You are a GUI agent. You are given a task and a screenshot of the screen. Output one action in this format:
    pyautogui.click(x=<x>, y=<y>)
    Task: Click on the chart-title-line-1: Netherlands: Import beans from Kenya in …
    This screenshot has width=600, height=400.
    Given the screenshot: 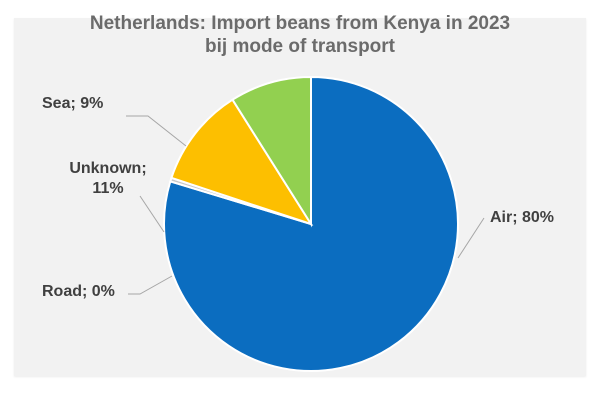 What is the action you would take?
    pyautogui.click(x=300, y=23)
    